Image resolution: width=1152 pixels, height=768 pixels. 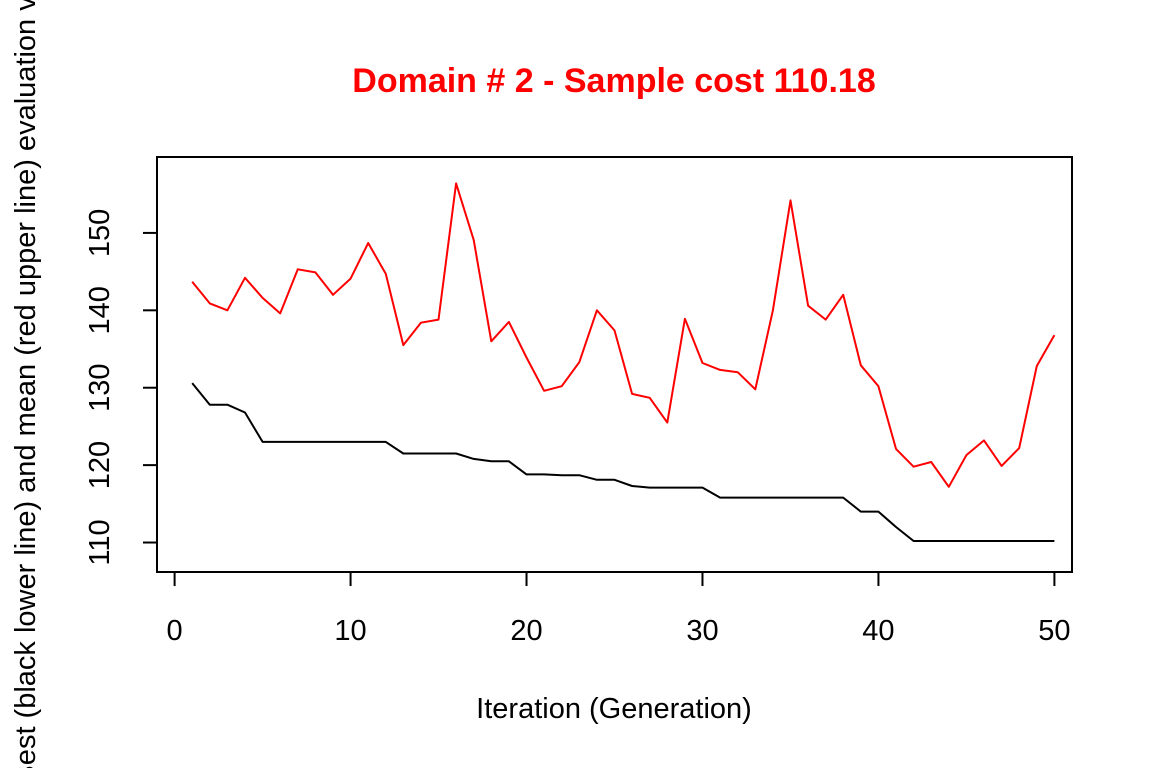 What do you see at coordinates (100, 233) in the screenshot?
I see `y-tick-label: 150` at bounding box center [100, 233].